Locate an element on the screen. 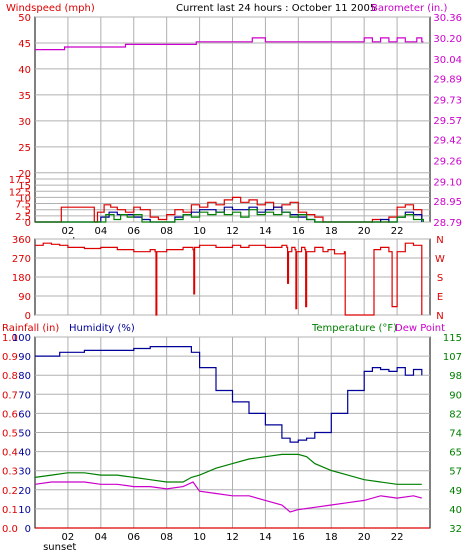 The height and width of the screenshot is (556, 466). rain-tick-label: 0.4 is located at coordinates (10, 453).